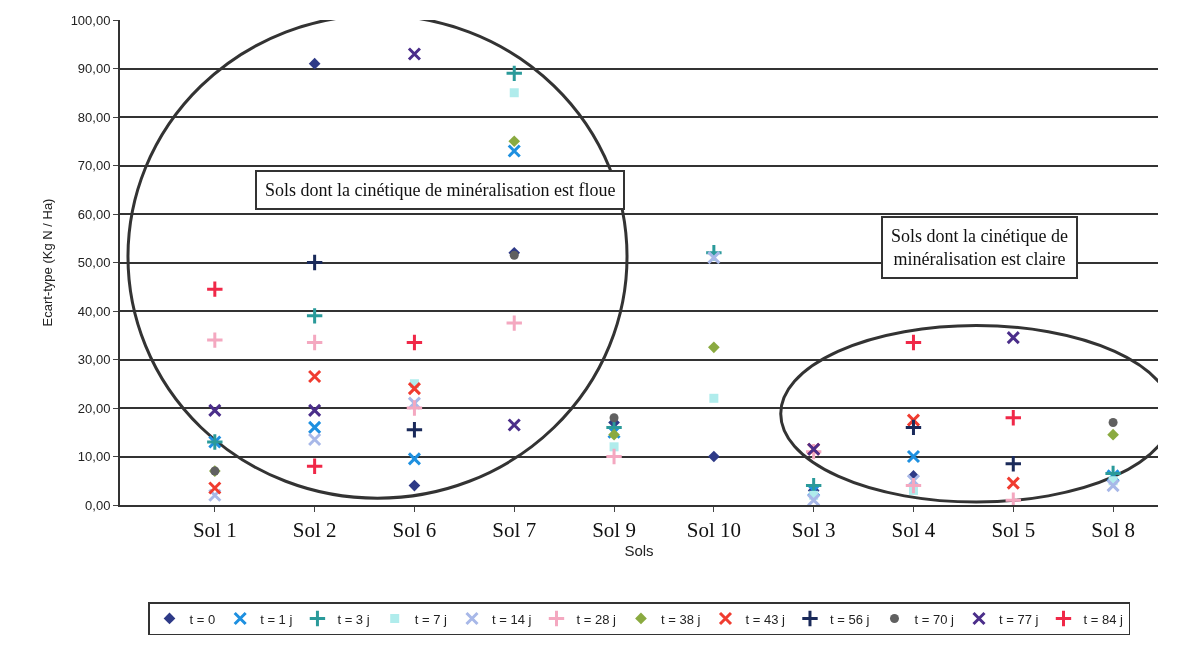 Image resolution: width=1184 pixels, height=647 pixels. What do you see at coordinates (314, 530) in the screenshot?
I see `x-tick-label: Sol 2` at bounding box center [314, 530].